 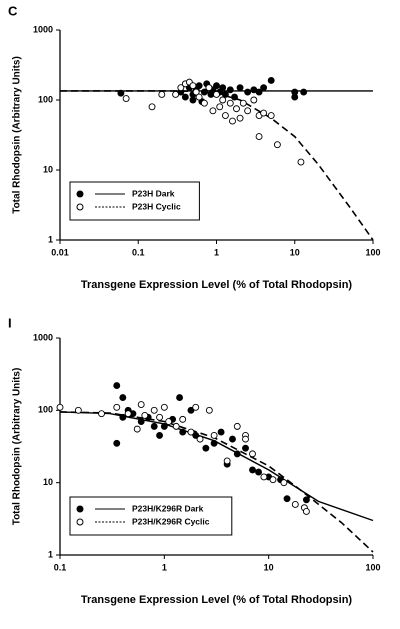 I want to click on x-tick-label: 0.01, so click(x=60, y=252).